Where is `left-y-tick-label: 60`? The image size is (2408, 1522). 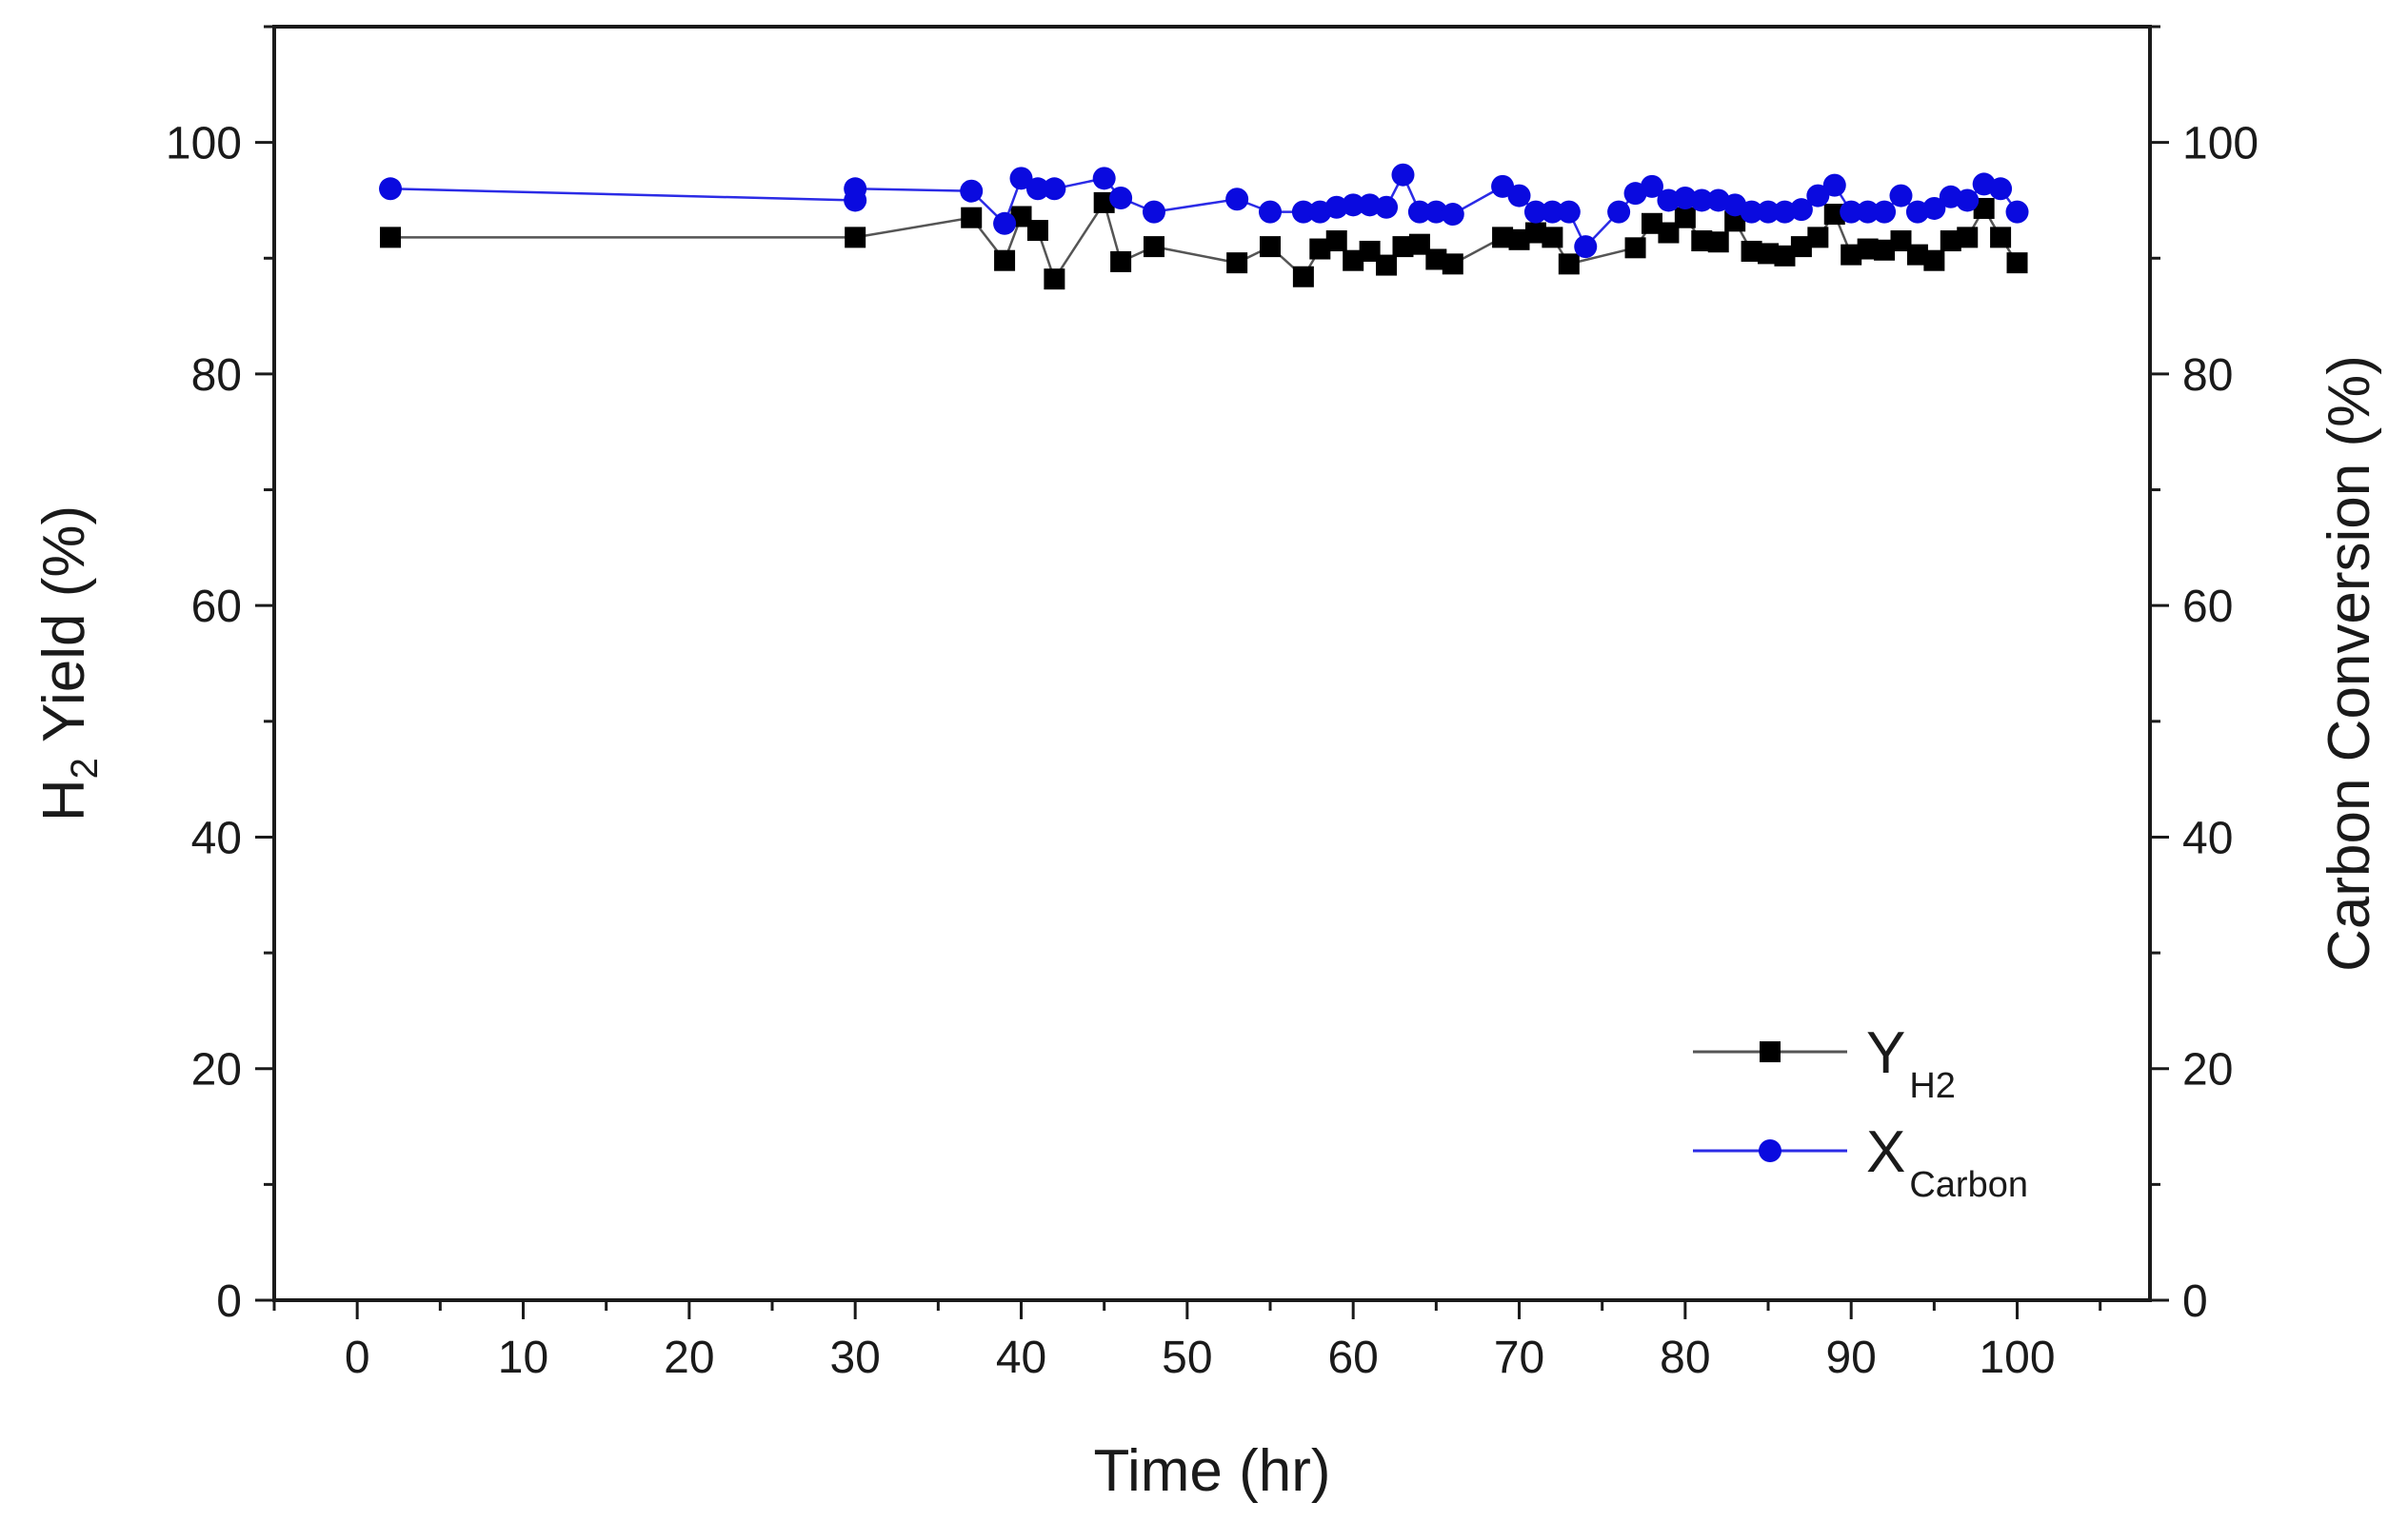 left-y-tick-label: 60 is located at coordinates (216, 607).